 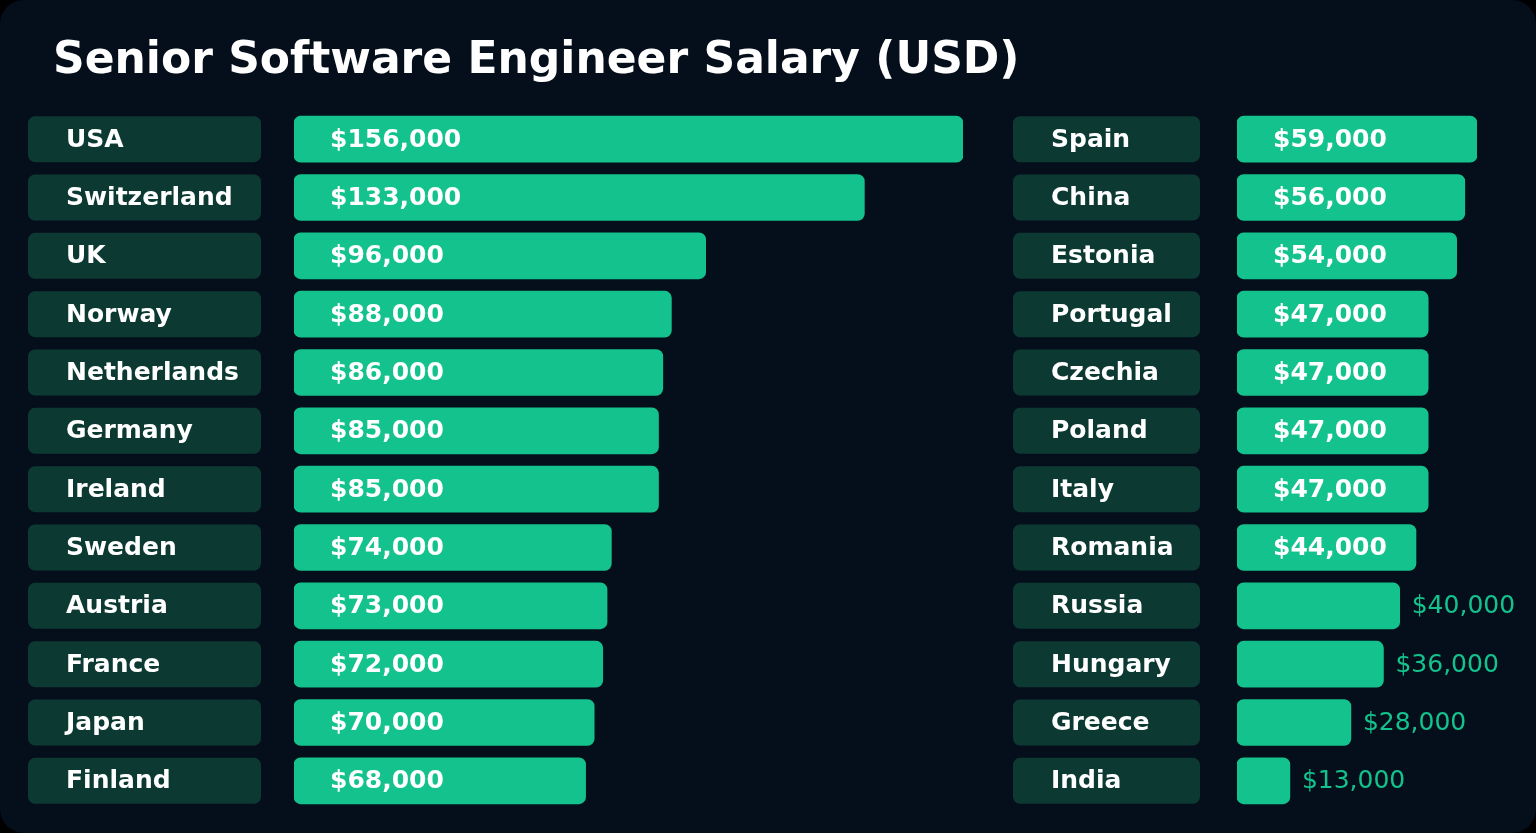 I want to click on data-label: $70,000, so click(x=387, y=721).